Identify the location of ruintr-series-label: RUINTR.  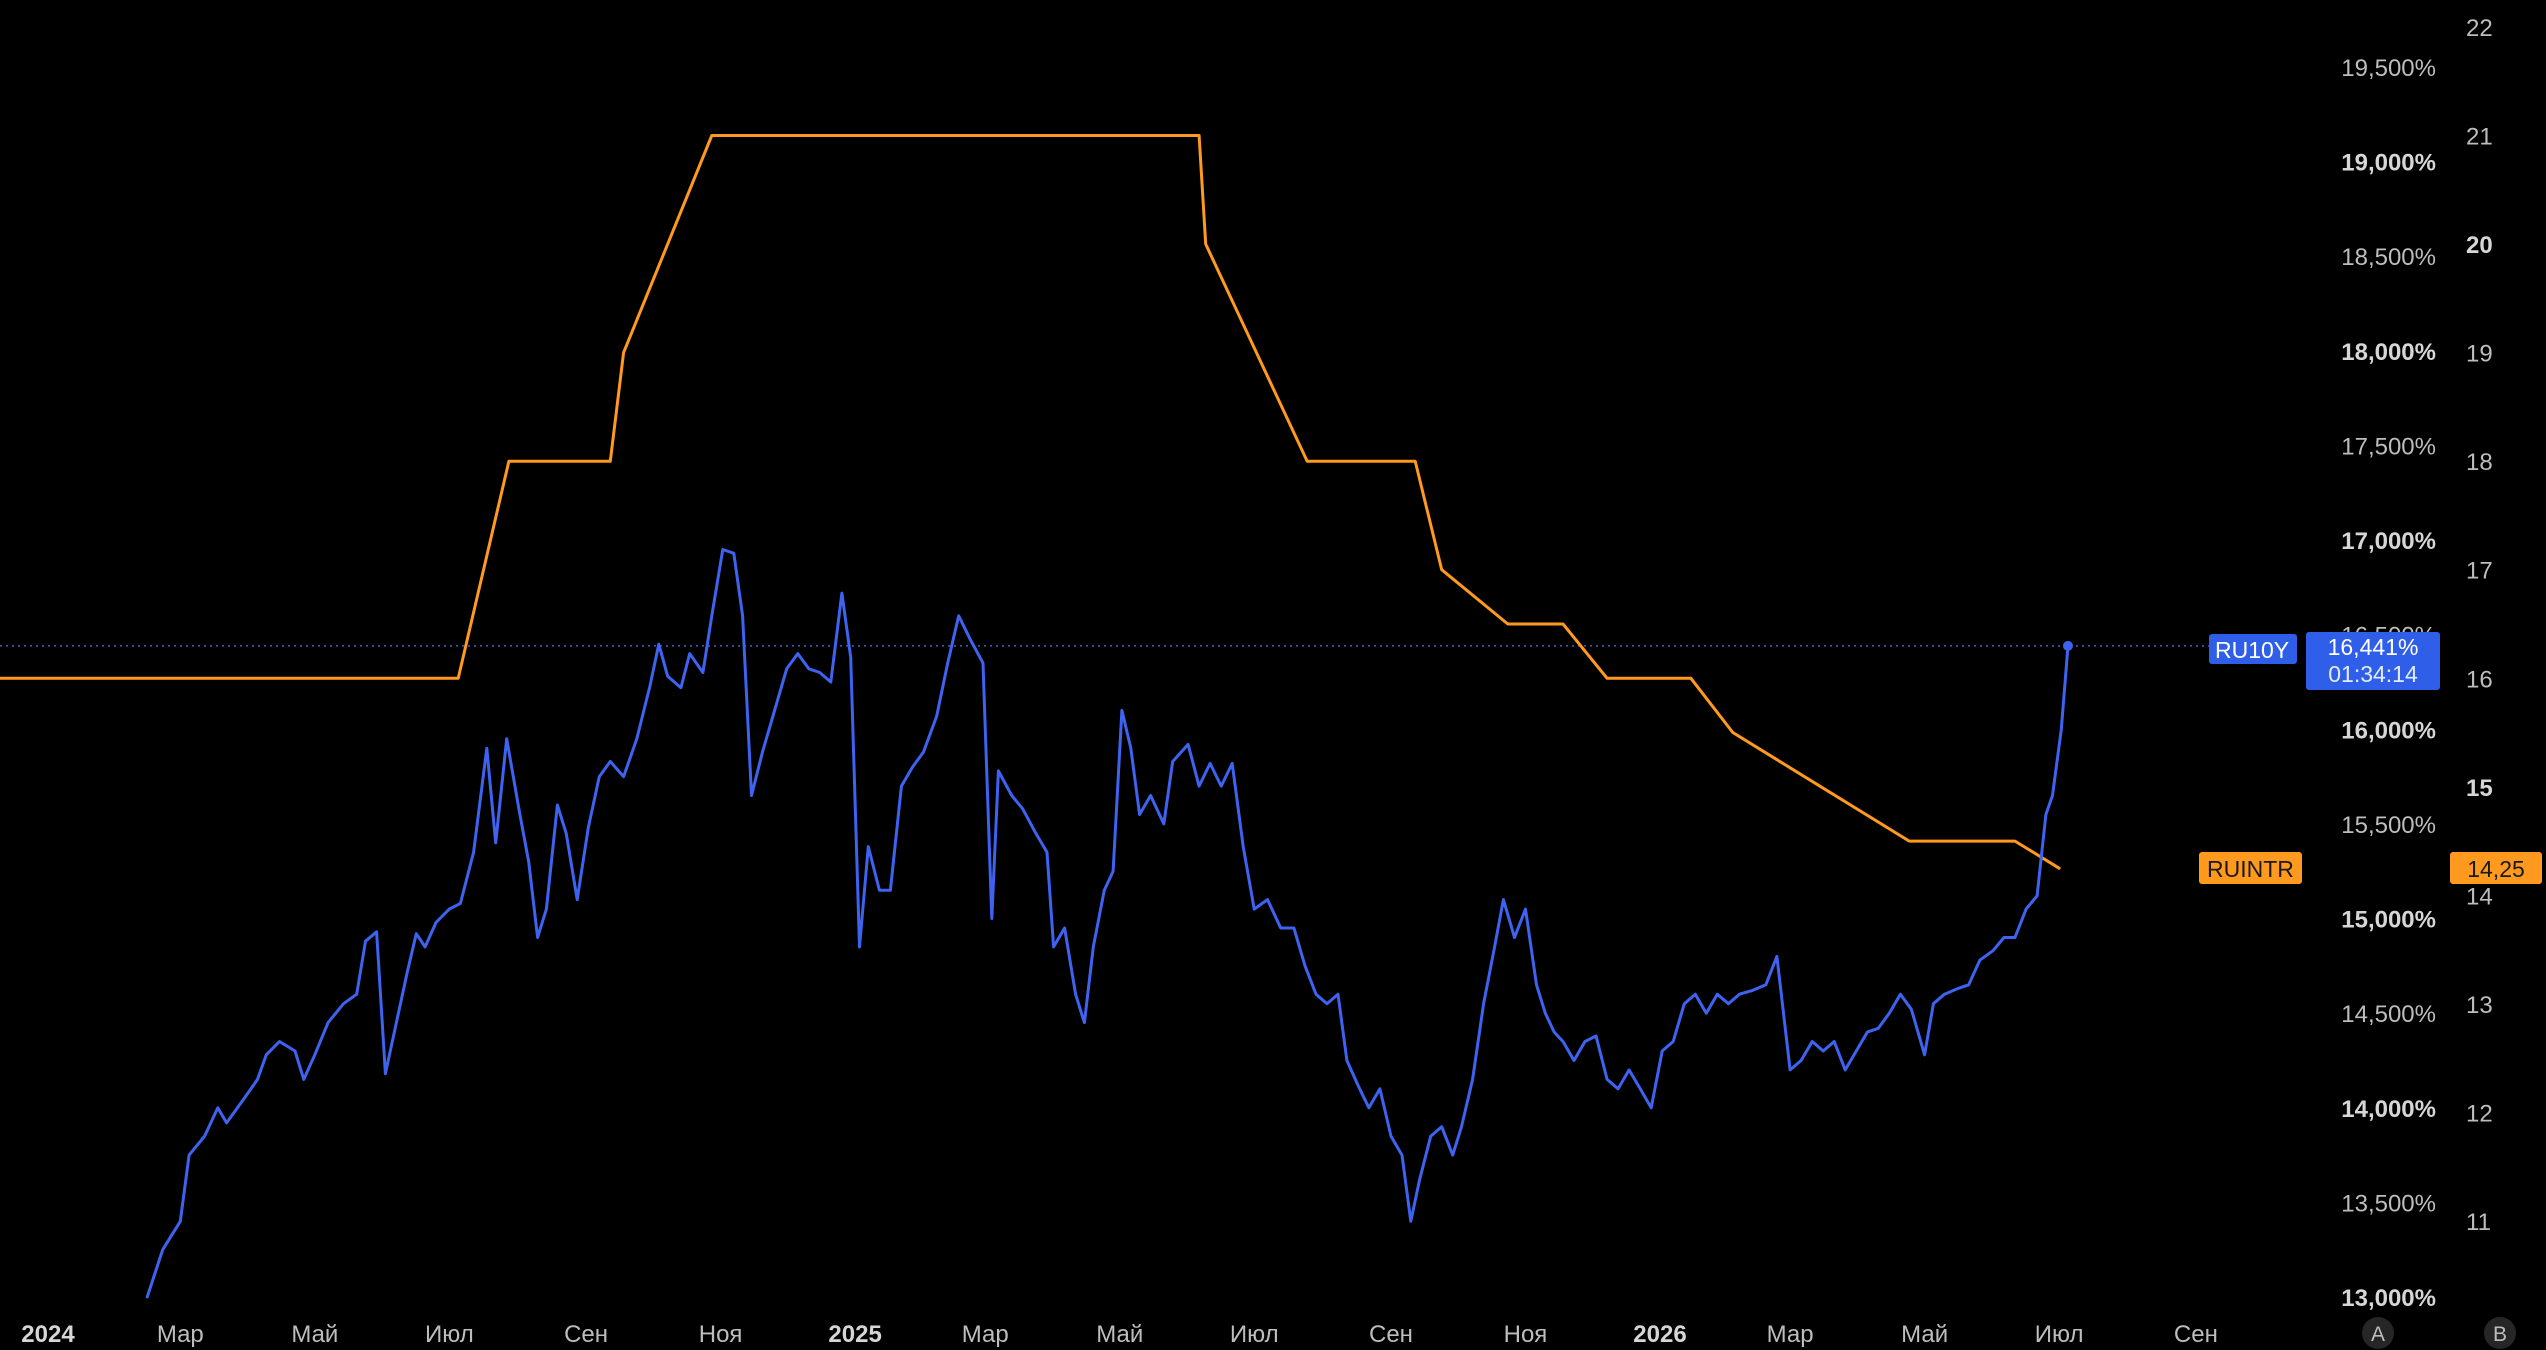
(2250, 868).